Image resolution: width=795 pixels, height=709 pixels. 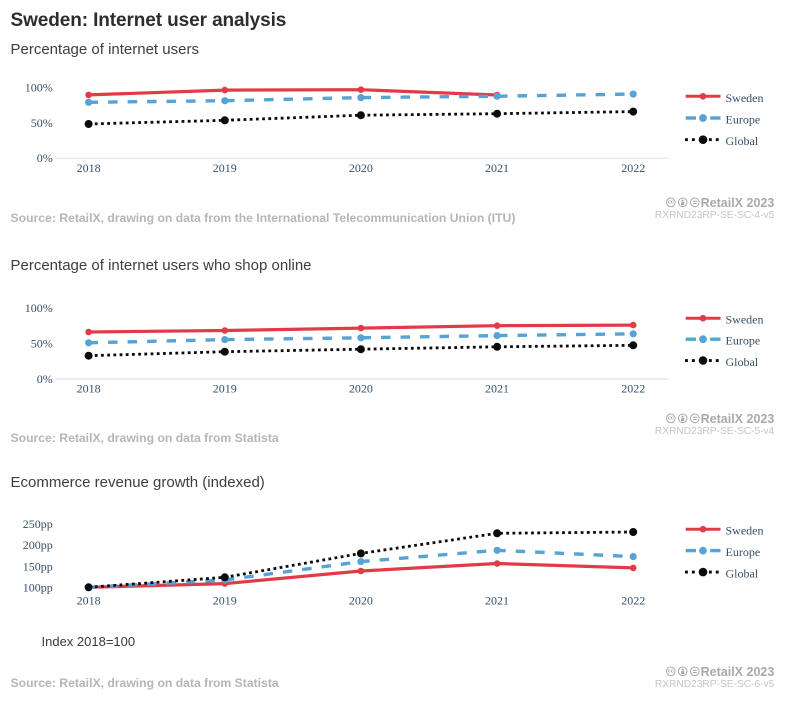 What do you see at coordinates (38, 545) in the screenshot?
I see `svg-text: 200pp` at bounding box center [38, 545].